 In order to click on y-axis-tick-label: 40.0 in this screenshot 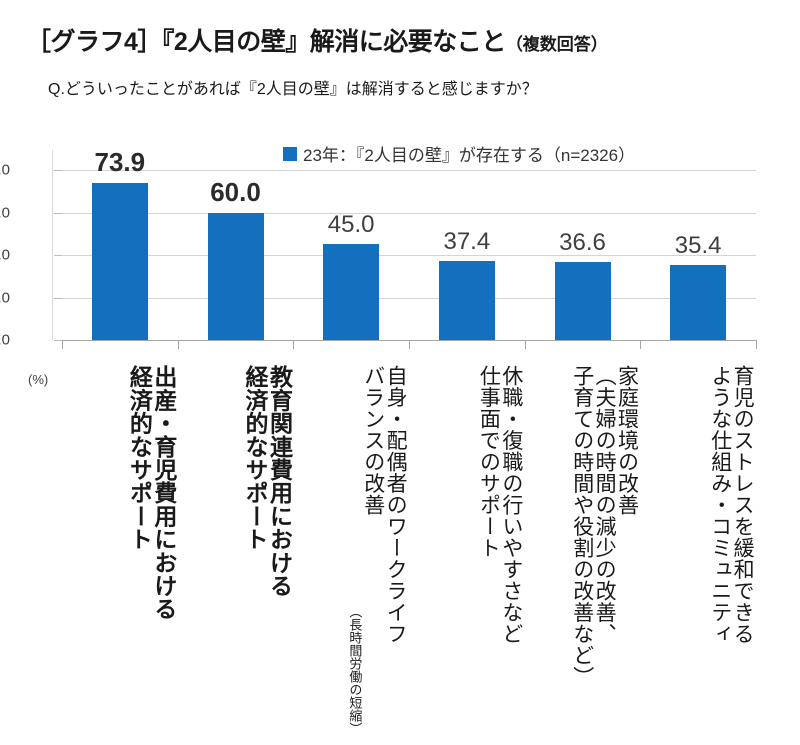, I will do `click(5, 255)`.